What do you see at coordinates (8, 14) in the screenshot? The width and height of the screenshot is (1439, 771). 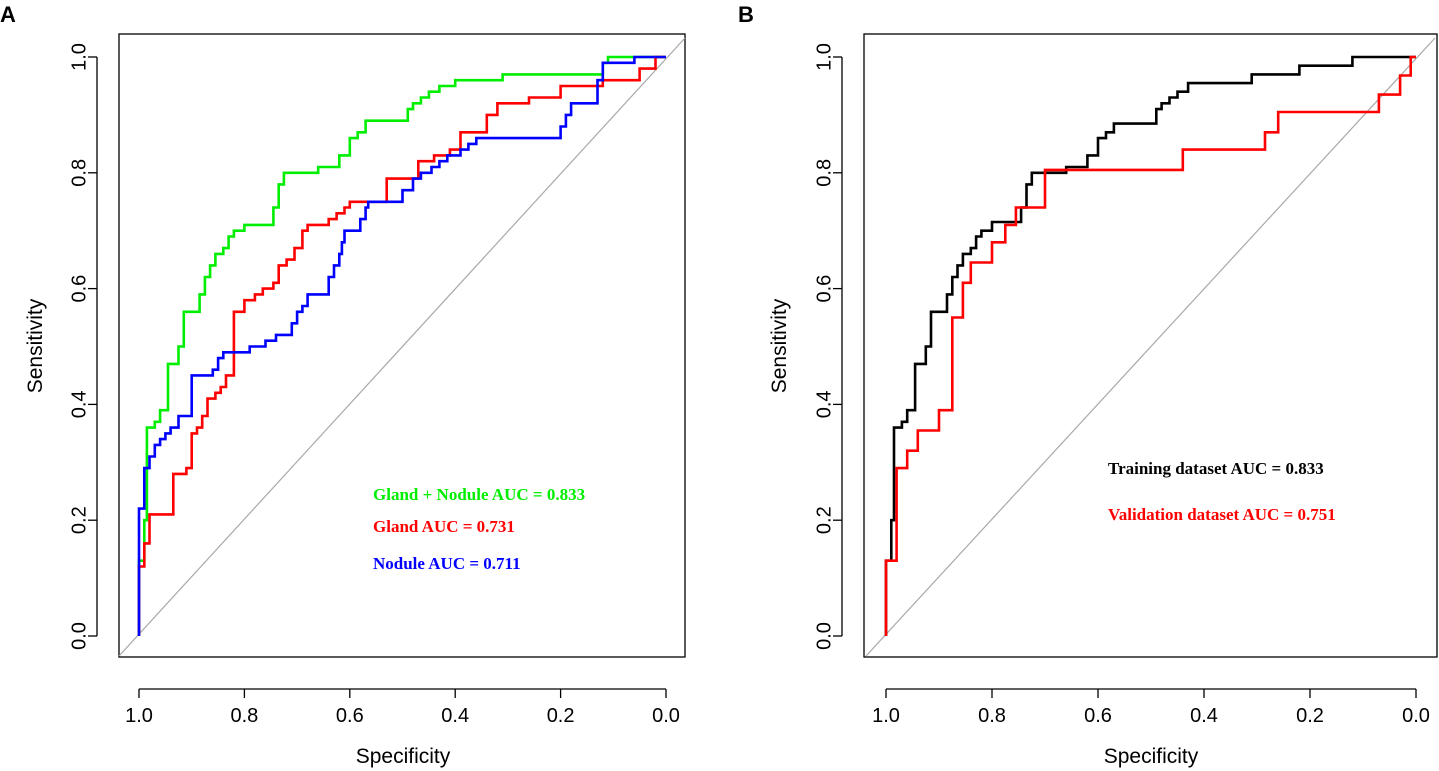 I see `panel-a-label: A` at bounding box center [8, 14].